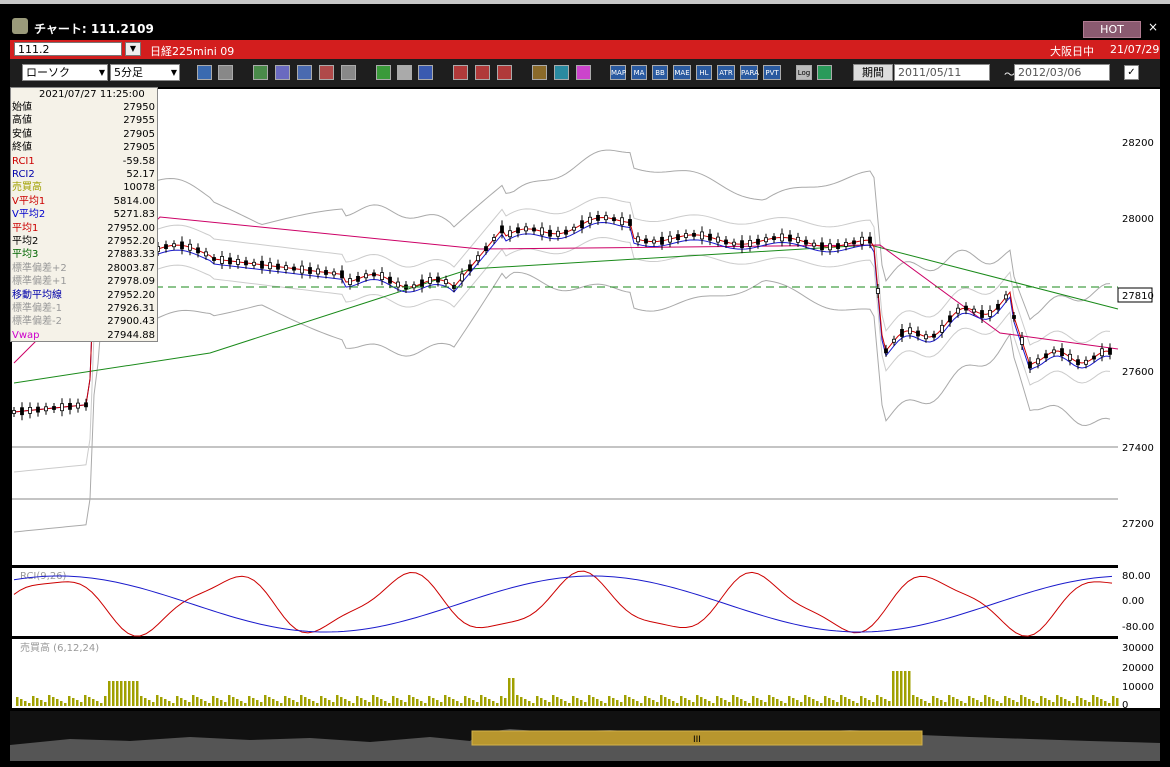  What do you see at coordinates (460, 72) in the screenshot?
I see `candle-icon` at bounding box center [460, 72].